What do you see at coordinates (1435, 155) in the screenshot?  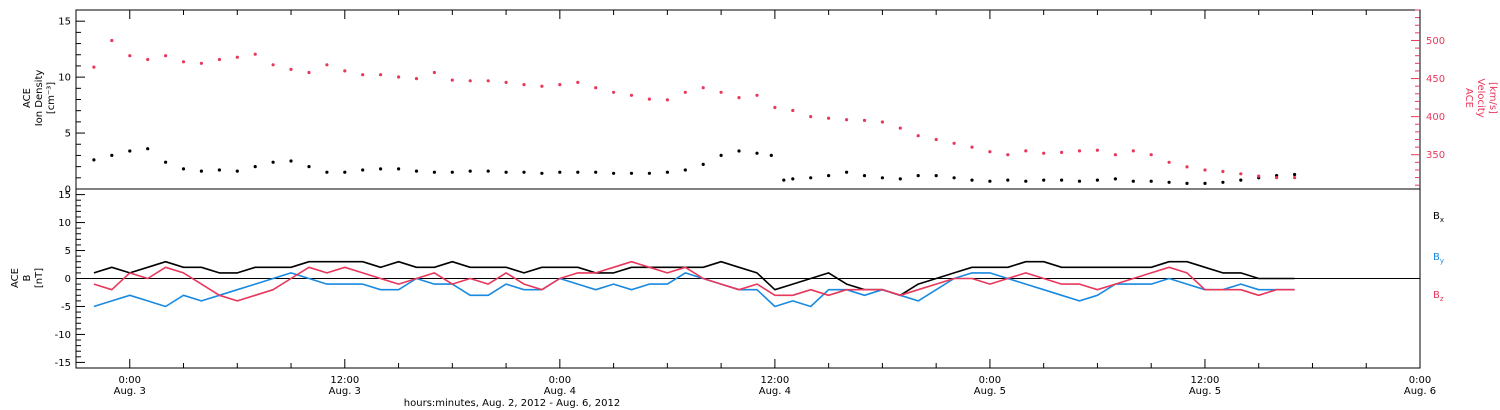 I see `top-right-tick-label: 350` at bounding box center [1435, 155].